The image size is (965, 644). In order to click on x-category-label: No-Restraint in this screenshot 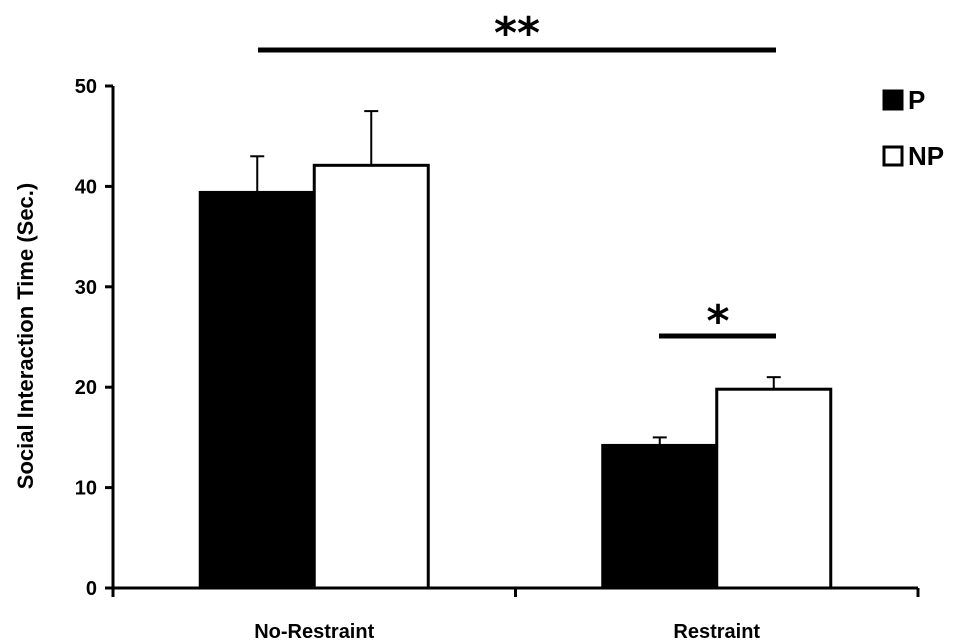, I will do `click(314, 632)`.